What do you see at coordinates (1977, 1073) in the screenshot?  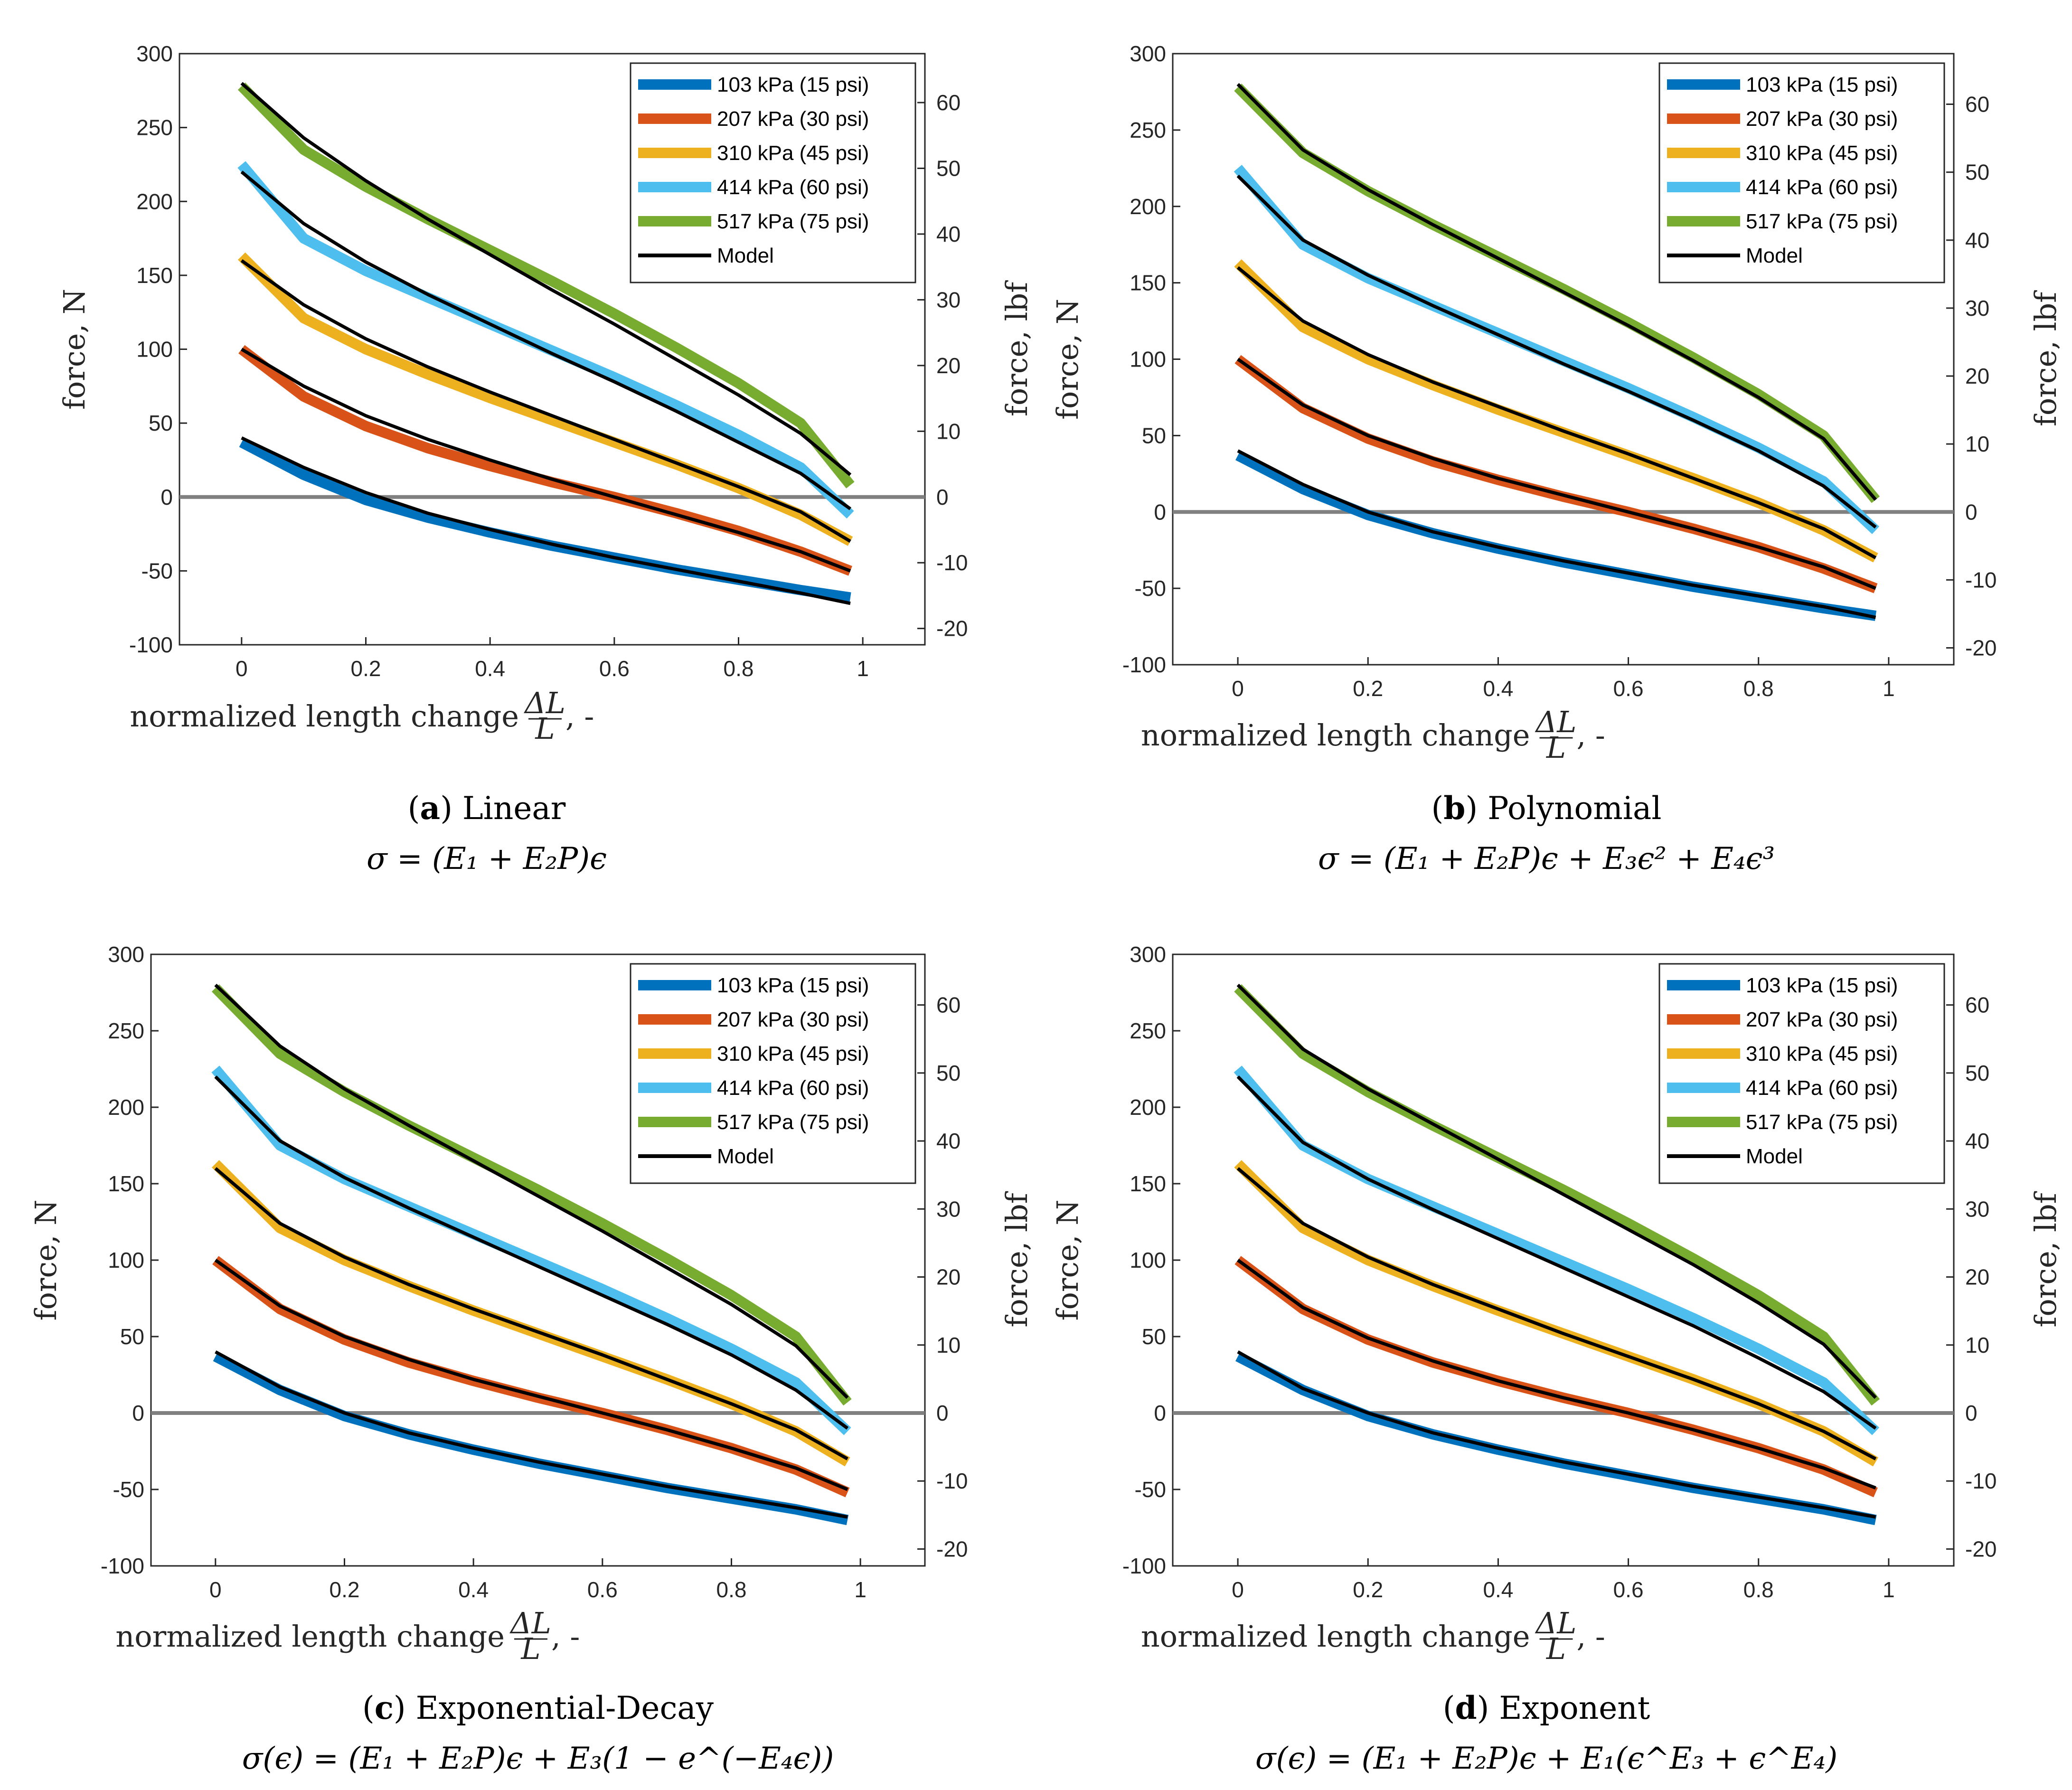 I see `y-right-tick-label: 50` at bounding box center [1977, 1073].